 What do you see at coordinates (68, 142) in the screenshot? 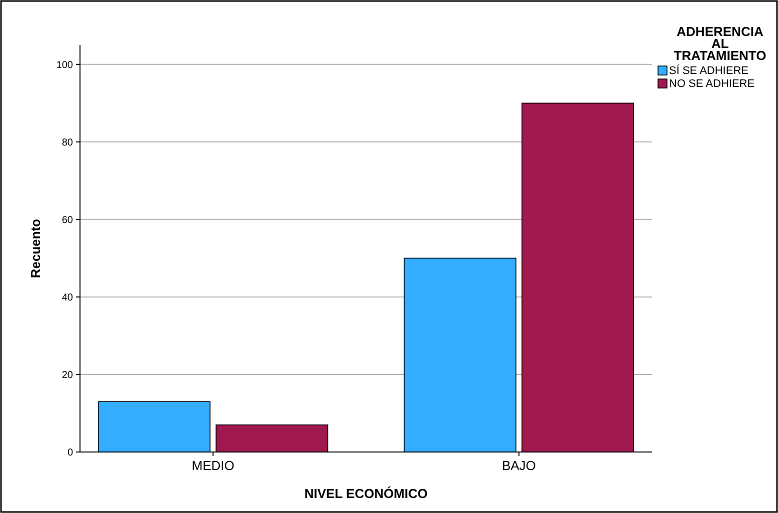
I see `y-tick-label: 80` at bounding box center [68, 142].